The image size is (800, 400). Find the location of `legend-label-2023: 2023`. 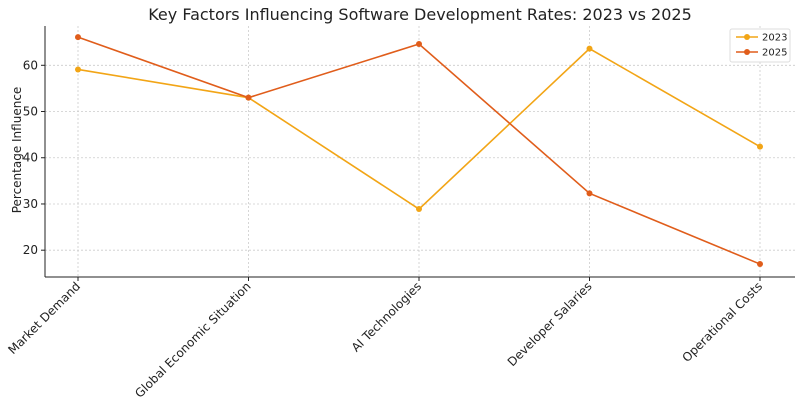

legend-label-2023: 2023 is located at coordinates (774, 38).